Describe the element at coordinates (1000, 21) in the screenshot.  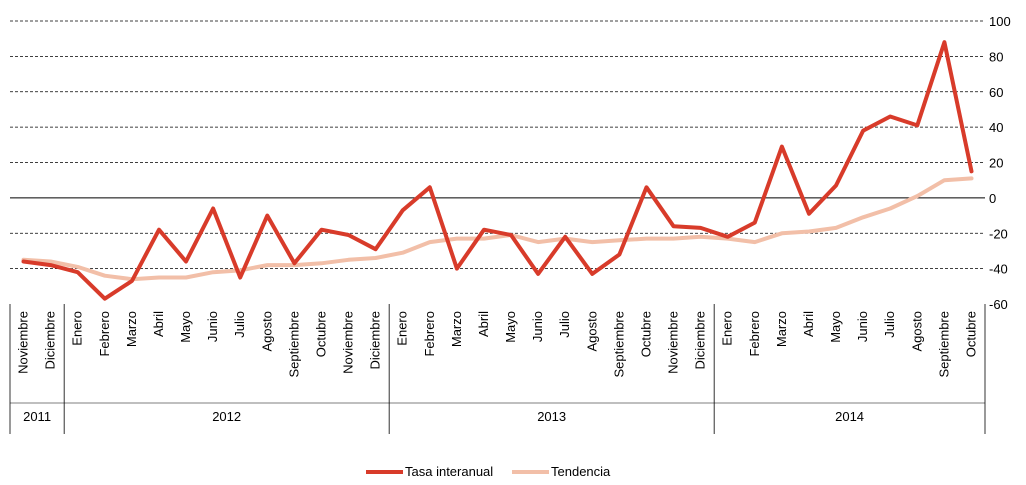
I see `y-tick-label: 100` at that location.